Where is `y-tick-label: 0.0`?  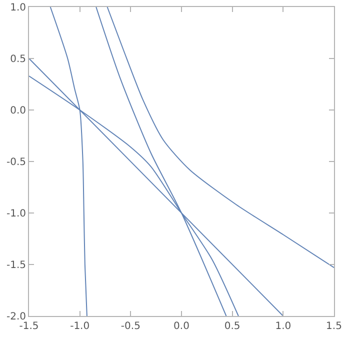 y-tick-label: 0.0 is located at coordinates (18, 111).